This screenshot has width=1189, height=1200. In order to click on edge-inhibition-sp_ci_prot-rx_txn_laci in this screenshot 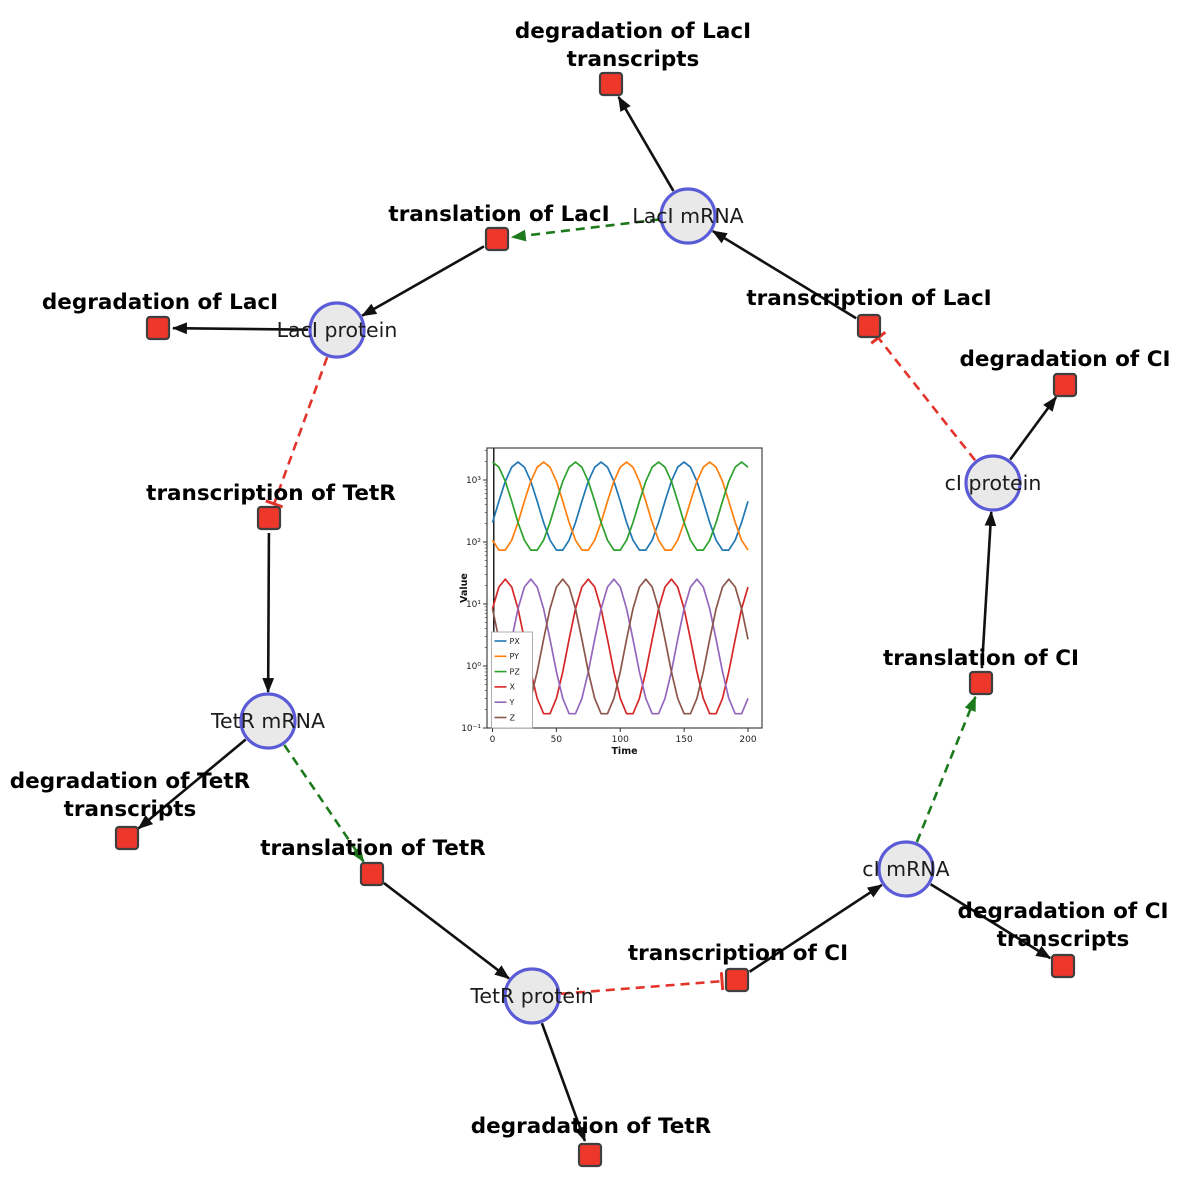, I will do `click(923, 396)`.